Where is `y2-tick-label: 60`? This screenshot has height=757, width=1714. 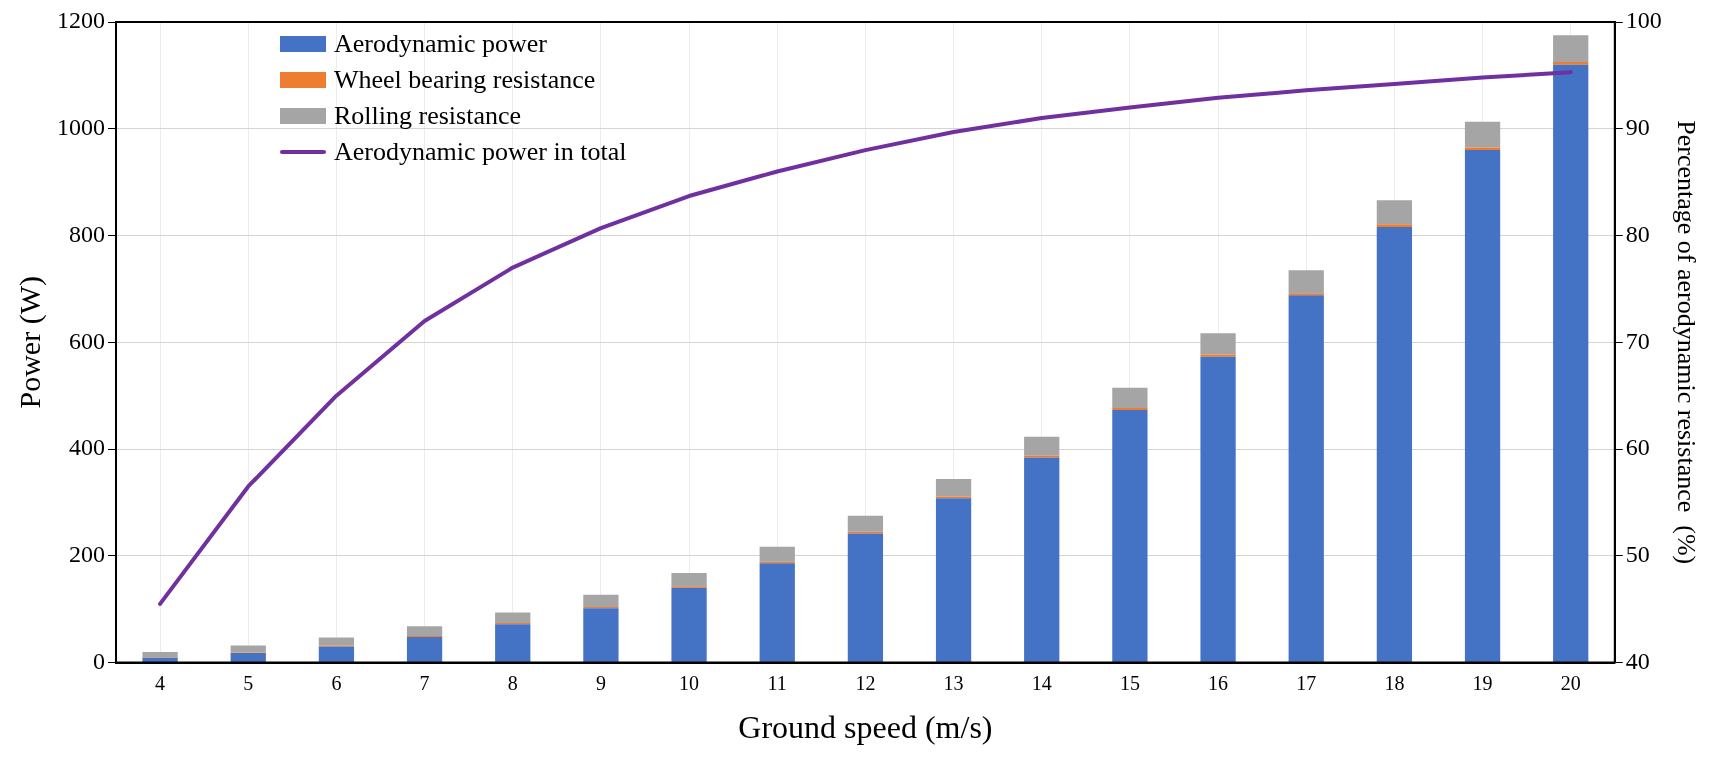
y2-tick-label: 60 is located at coordinates (1637, 447).